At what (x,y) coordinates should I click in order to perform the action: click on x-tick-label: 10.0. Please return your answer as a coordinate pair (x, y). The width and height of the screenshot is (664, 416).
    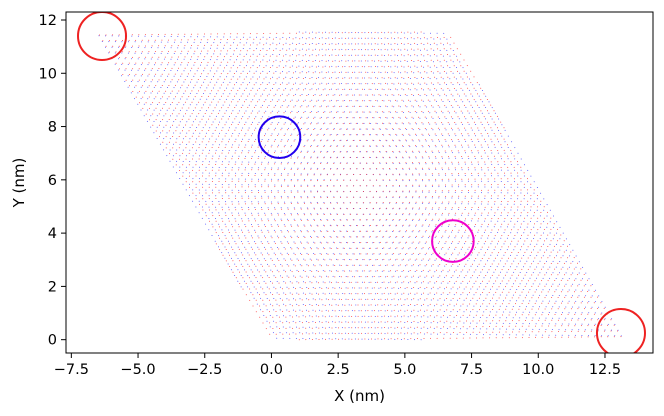
    Looking at the image, I should click on (538, 370).